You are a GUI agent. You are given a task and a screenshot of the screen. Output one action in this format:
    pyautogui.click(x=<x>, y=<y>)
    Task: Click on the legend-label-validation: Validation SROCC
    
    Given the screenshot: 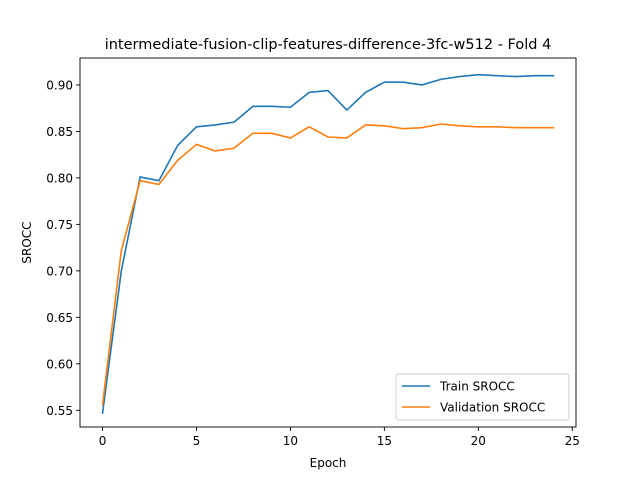 What is the action you would take?
    pyautogui.click(x=492, y=408)
    